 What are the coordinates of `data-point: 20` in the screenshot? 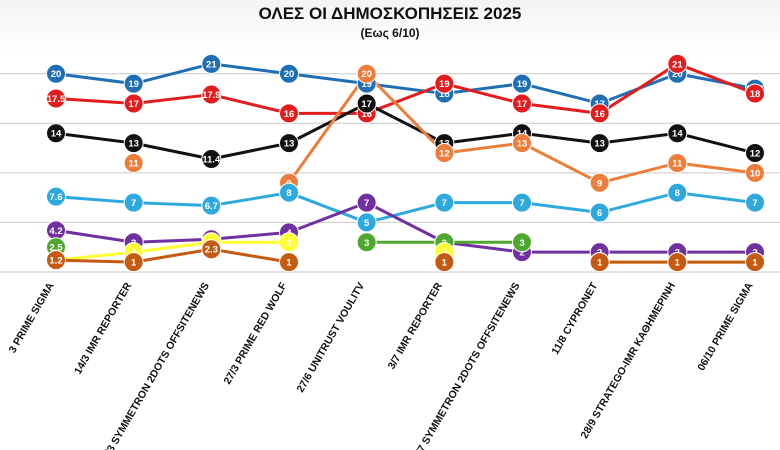 It's located at (56, 73).